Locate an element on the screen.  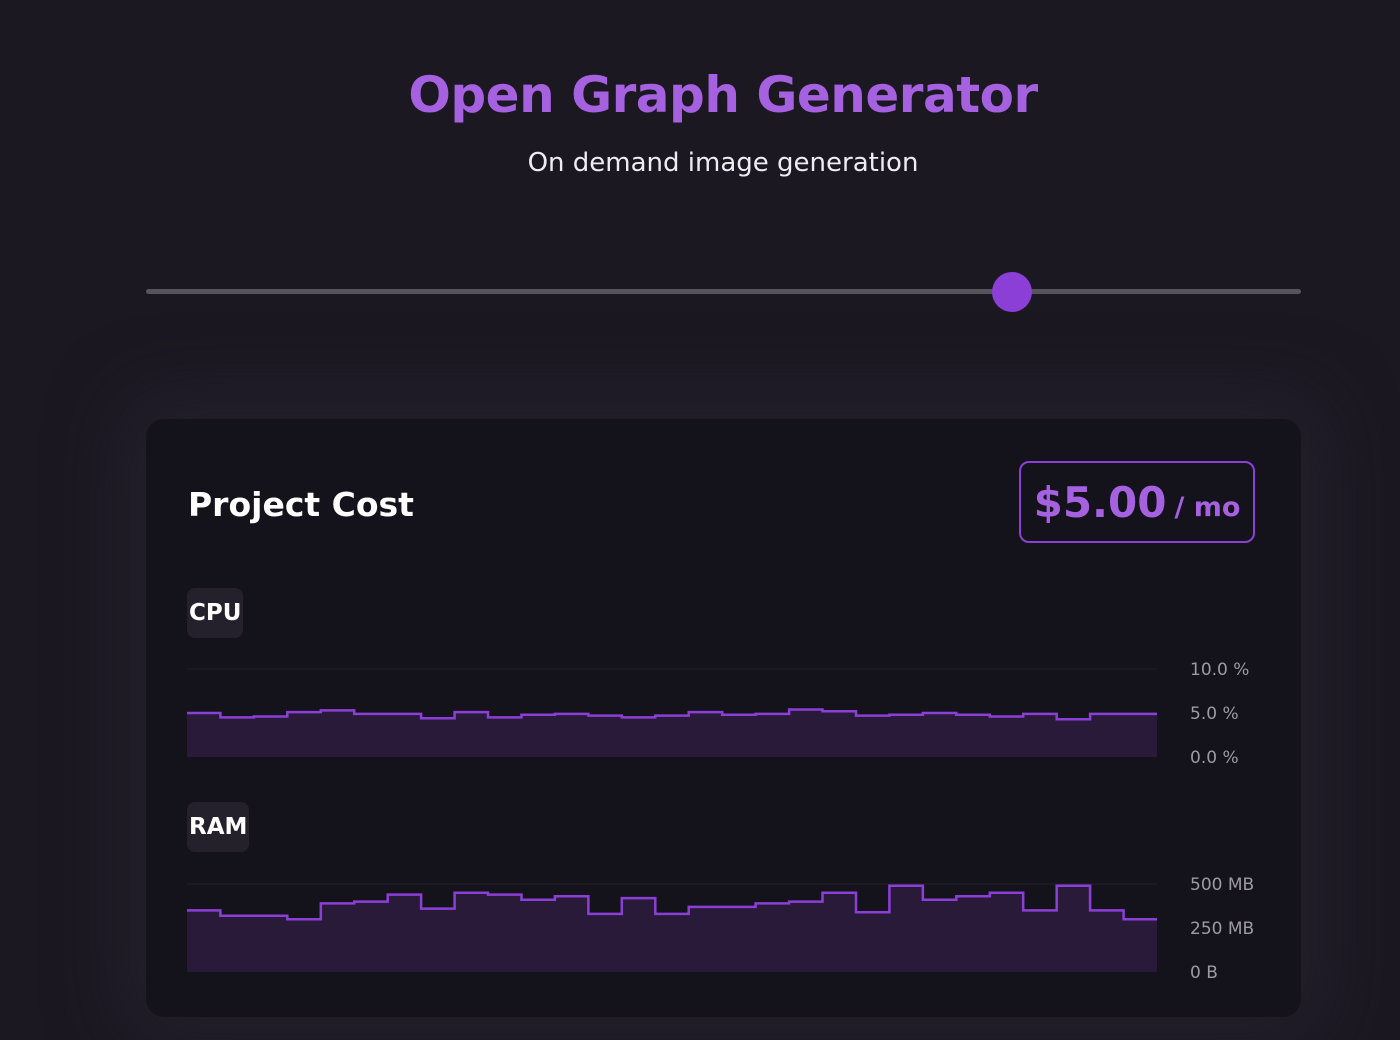
ram-series-line is located at coordinates (672, 902).